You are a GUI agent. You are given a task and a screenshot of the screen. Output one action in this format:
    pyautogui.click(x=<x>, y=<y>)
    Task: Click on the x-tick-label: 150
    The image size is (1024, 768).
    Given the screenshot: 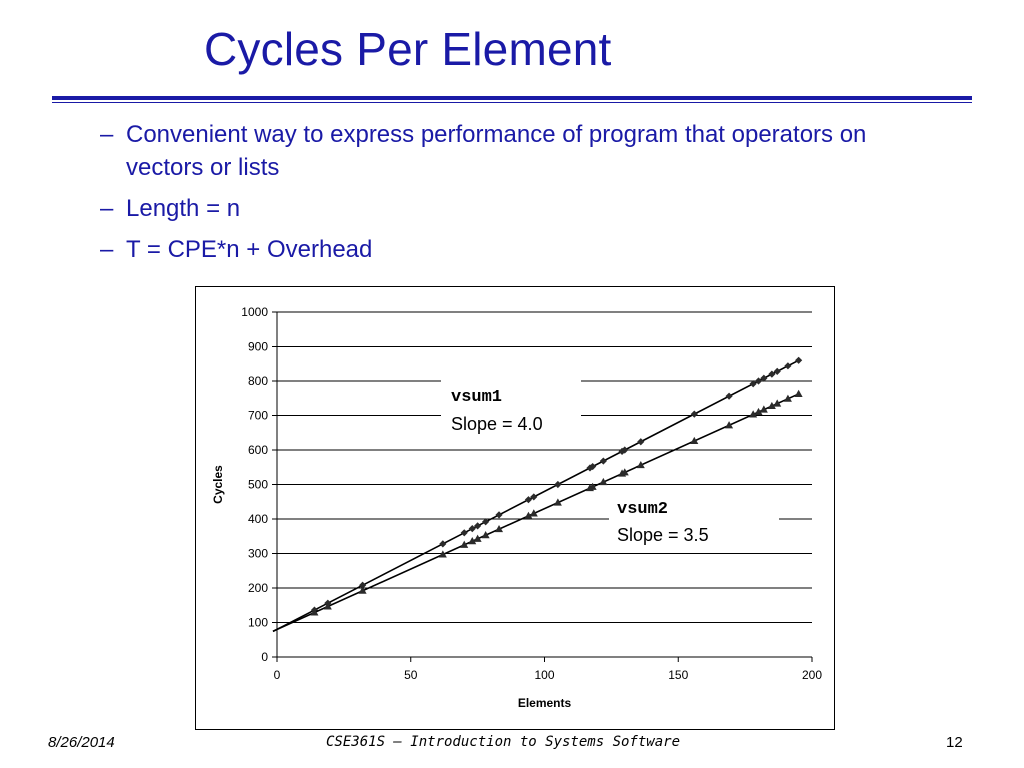 What is the action you would take?
    pyautogui.click(x=678, y=675)
    